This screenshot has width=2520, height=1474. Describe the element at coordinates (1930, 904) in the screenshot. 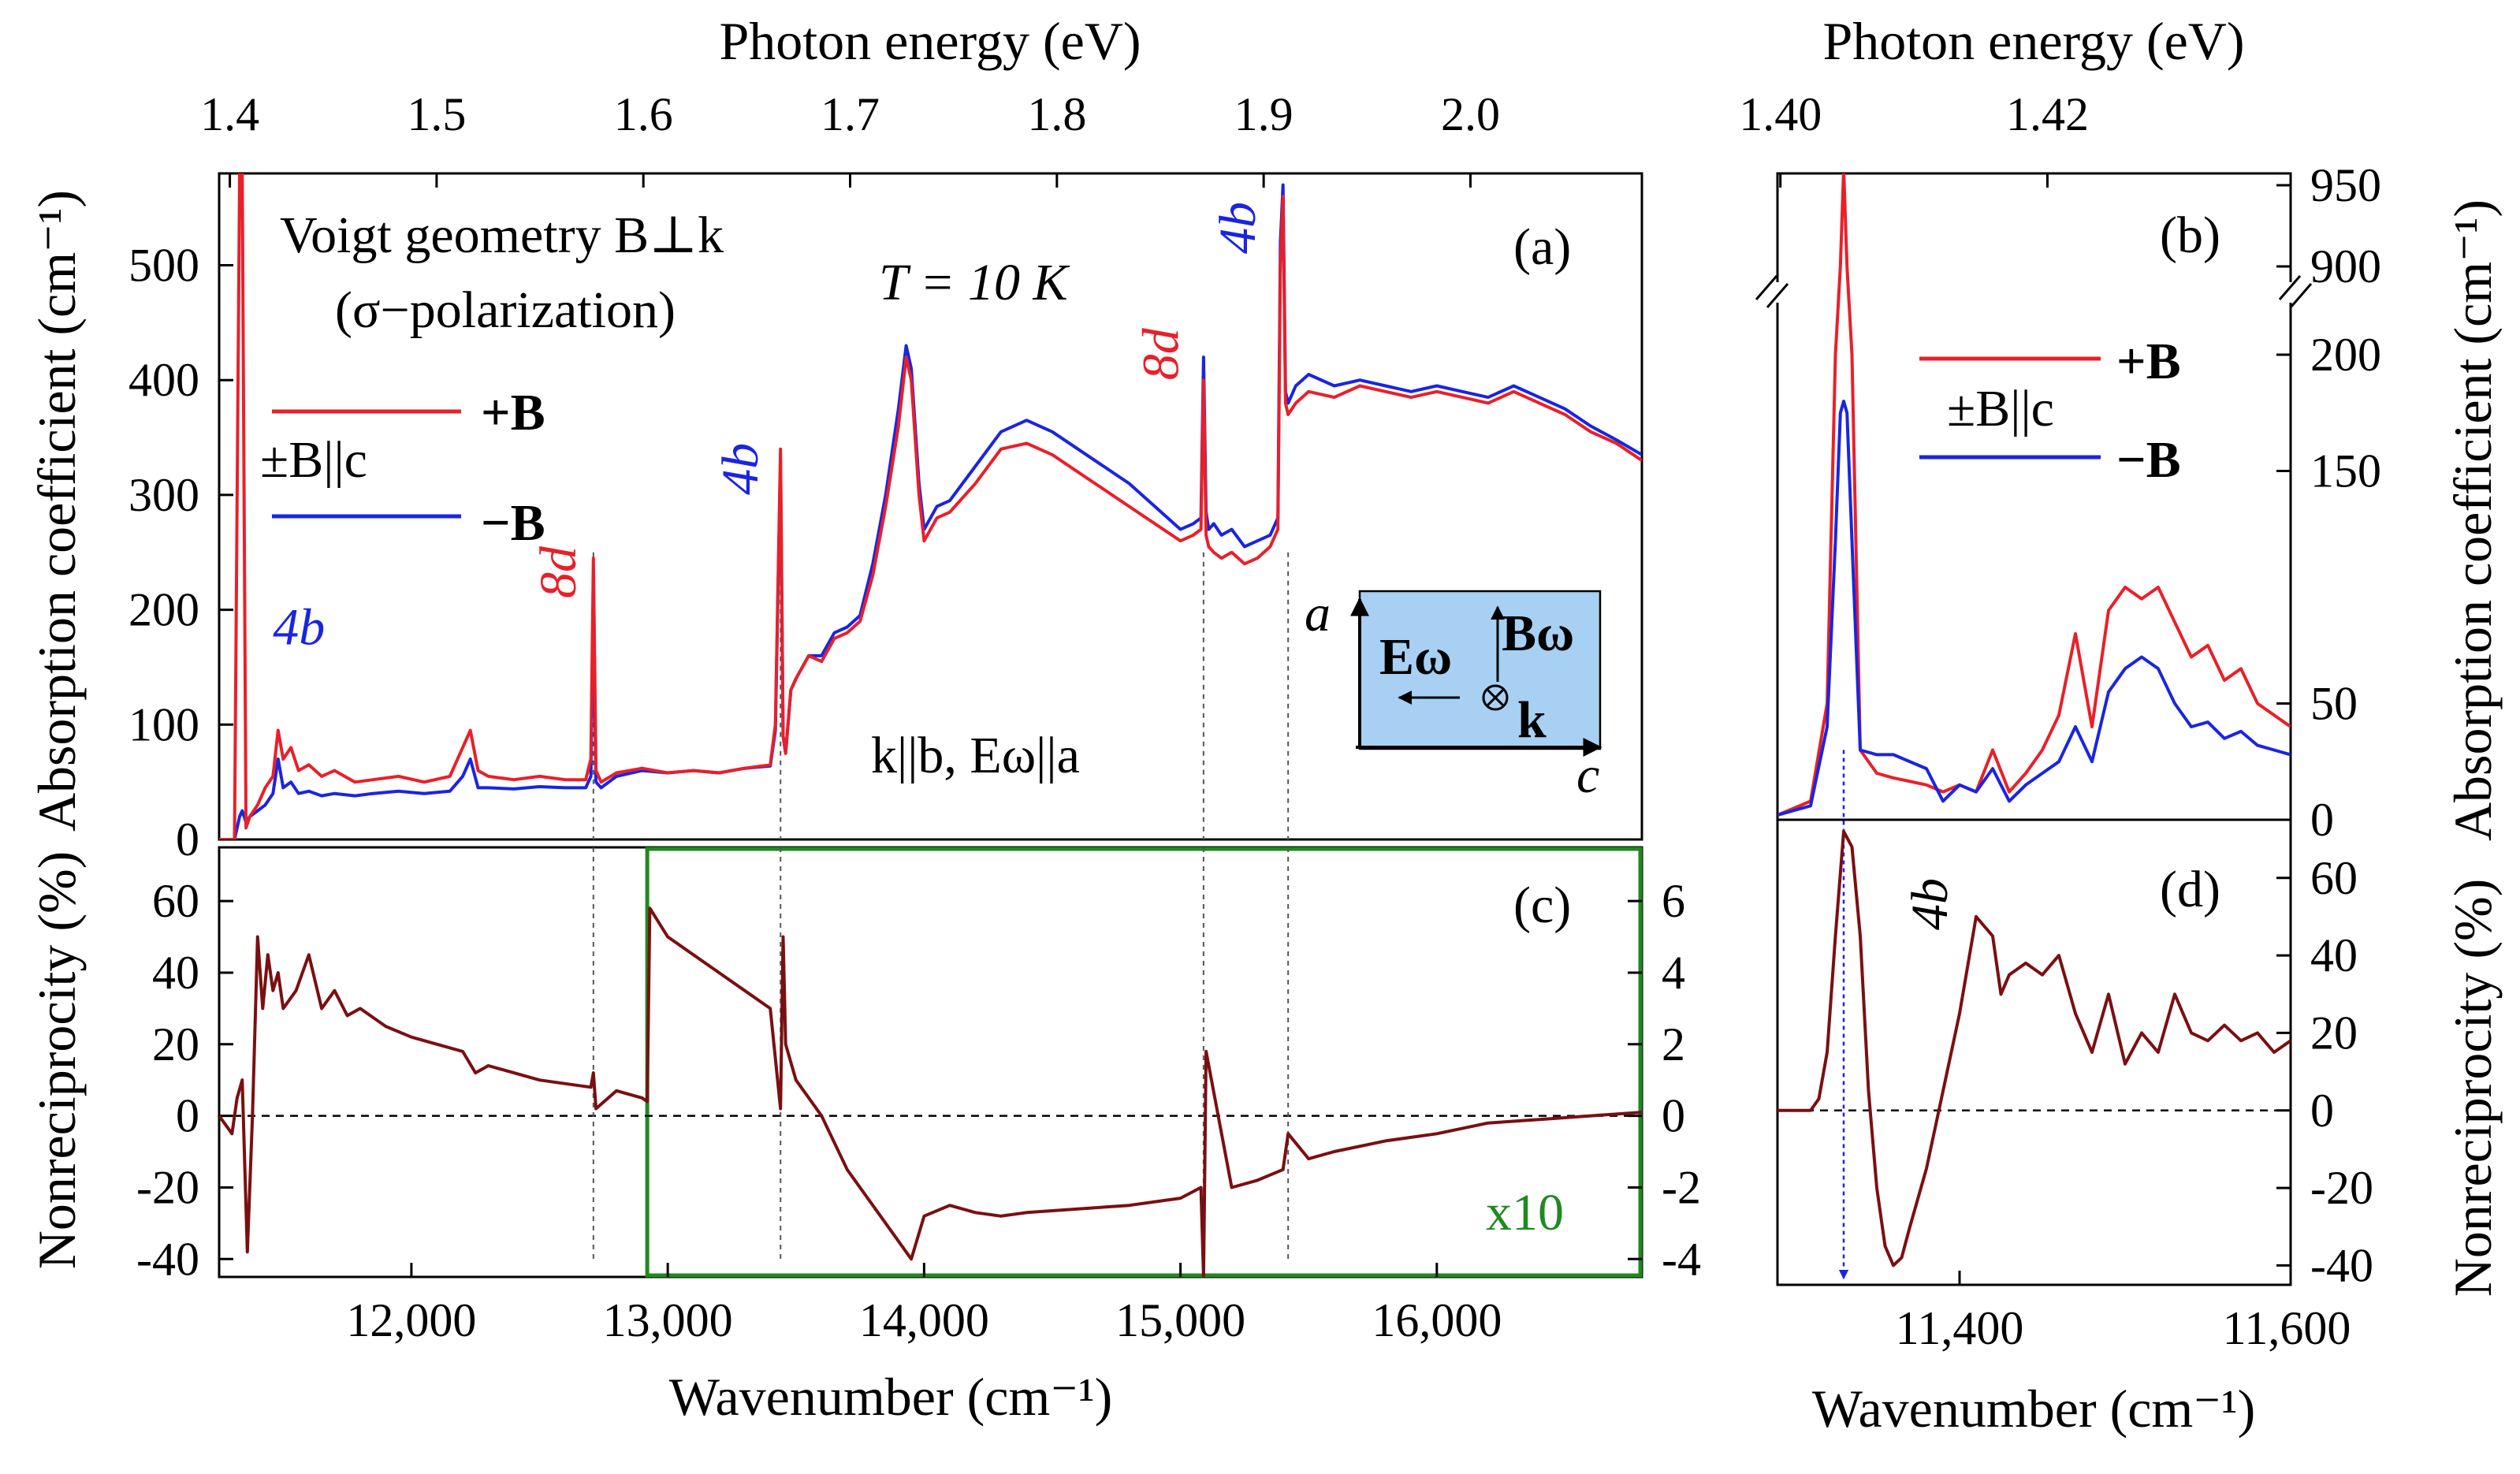

I see `panel-d-annotation: 4b` at that location.